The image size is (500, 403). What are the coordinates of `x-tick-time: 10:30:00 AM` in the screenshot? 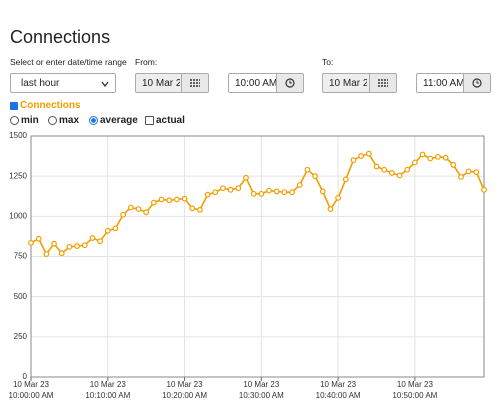 It's located at (261, 395).